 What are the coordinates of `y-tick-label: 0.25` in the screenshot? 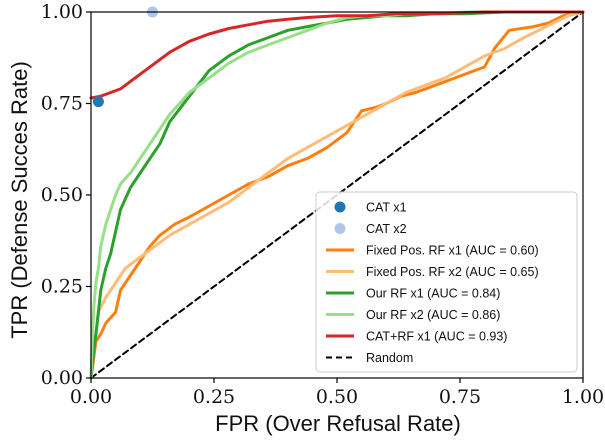 It's located at (62, 287).